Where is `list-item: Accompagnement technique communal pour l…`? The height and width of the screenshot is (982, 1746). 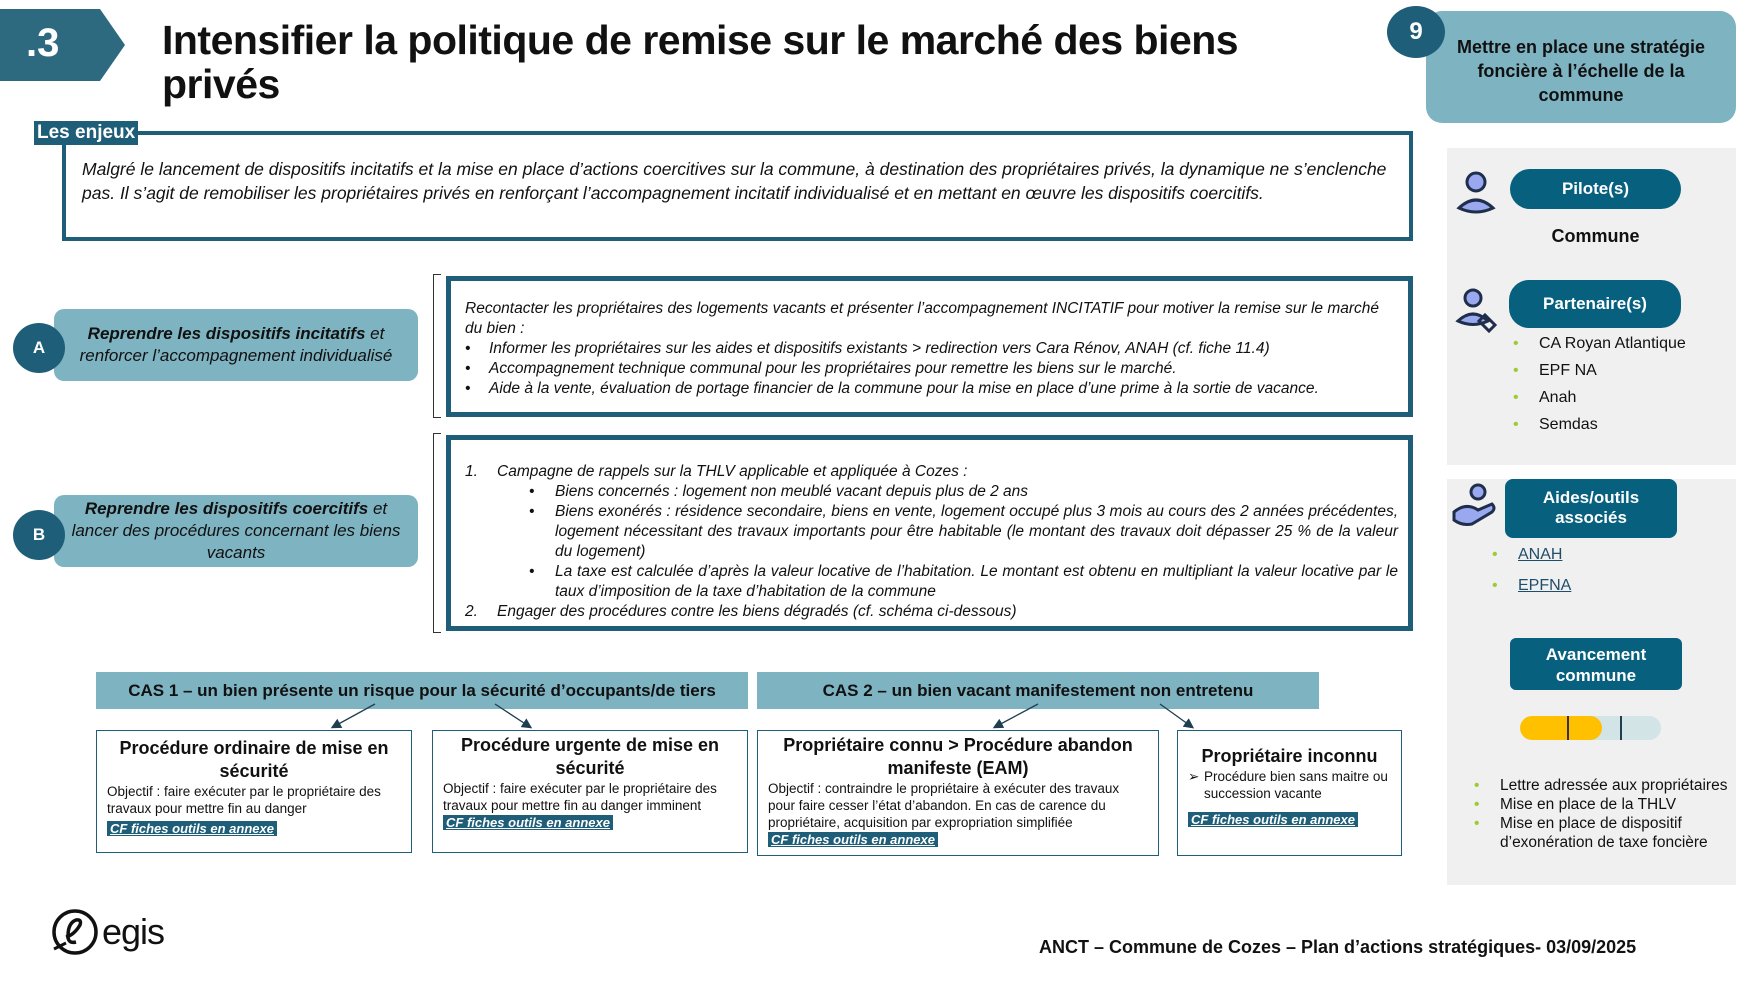 list-item: Accompagnement technique communal pour l… is located at coordinates (931, 369).